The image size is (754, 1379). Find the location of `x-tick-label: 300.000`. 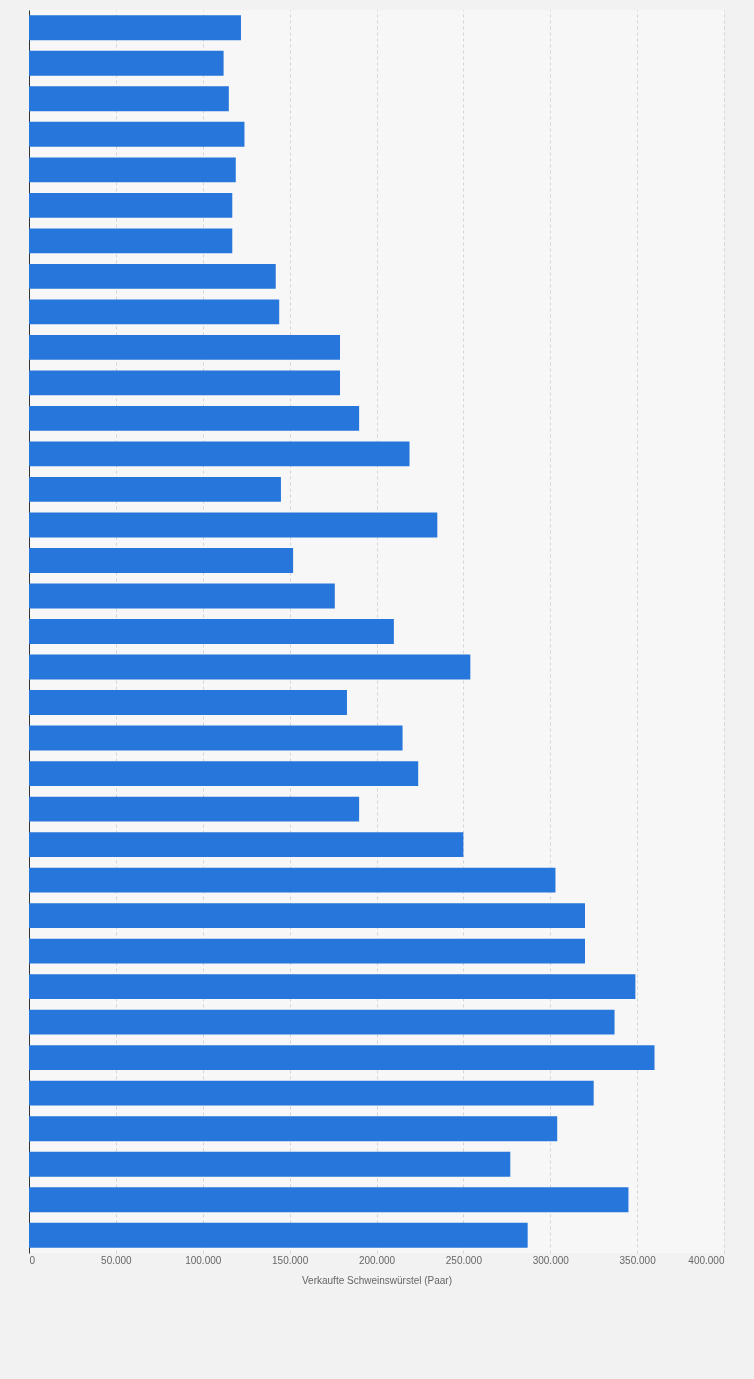

x-tick-label: 300.000 is located at coordinates (551, 1260).